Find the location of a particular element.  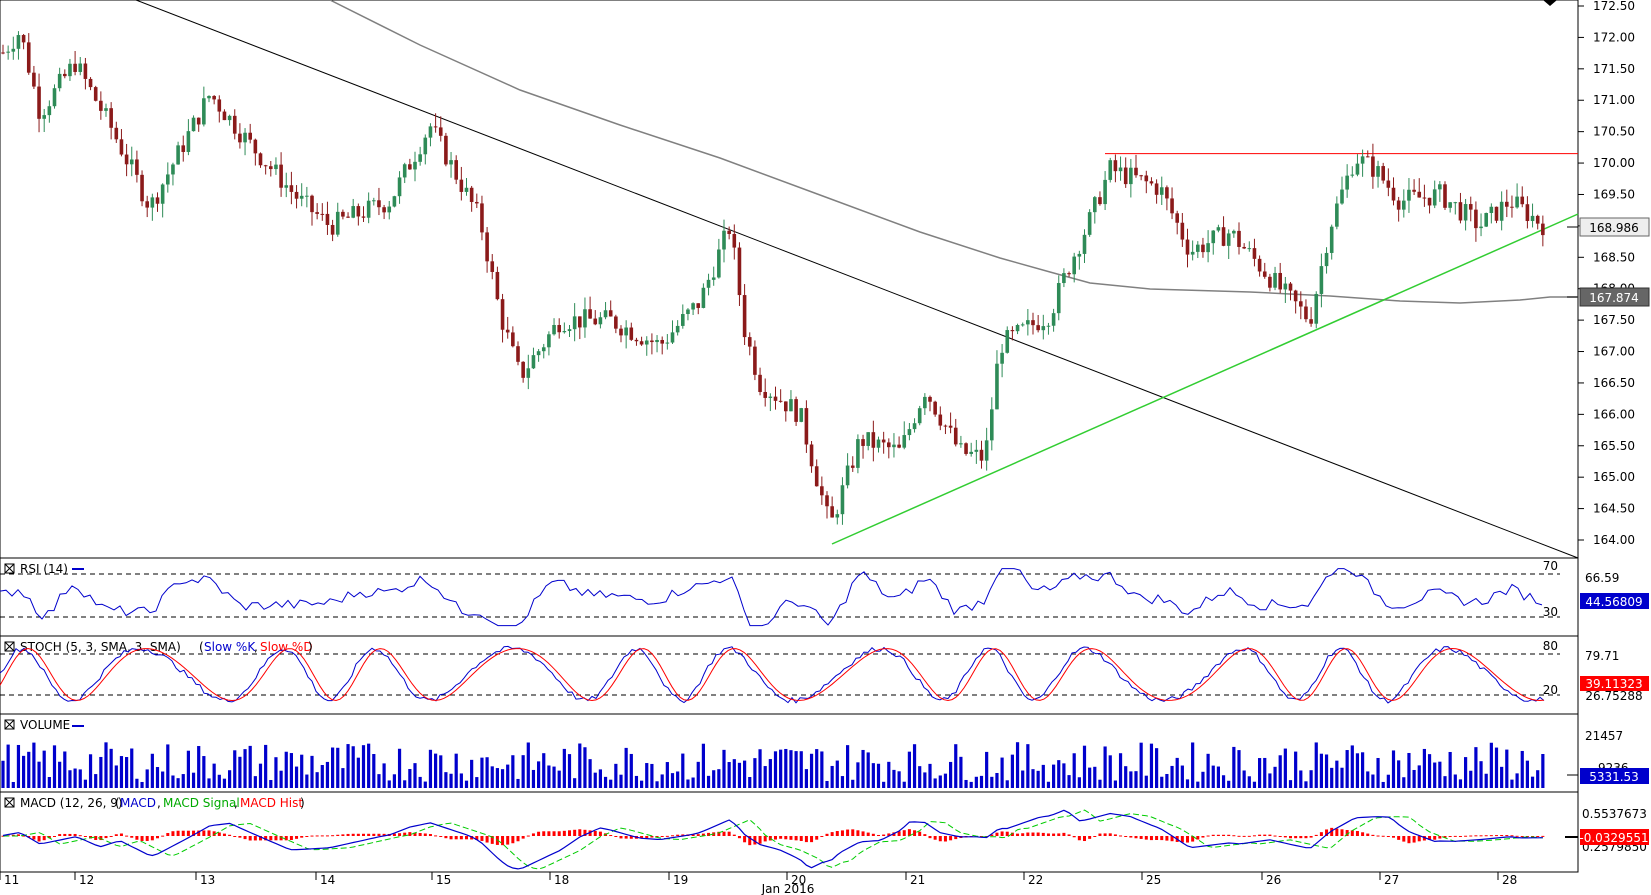

macd-close-icon is located at coordinates (9, 802).